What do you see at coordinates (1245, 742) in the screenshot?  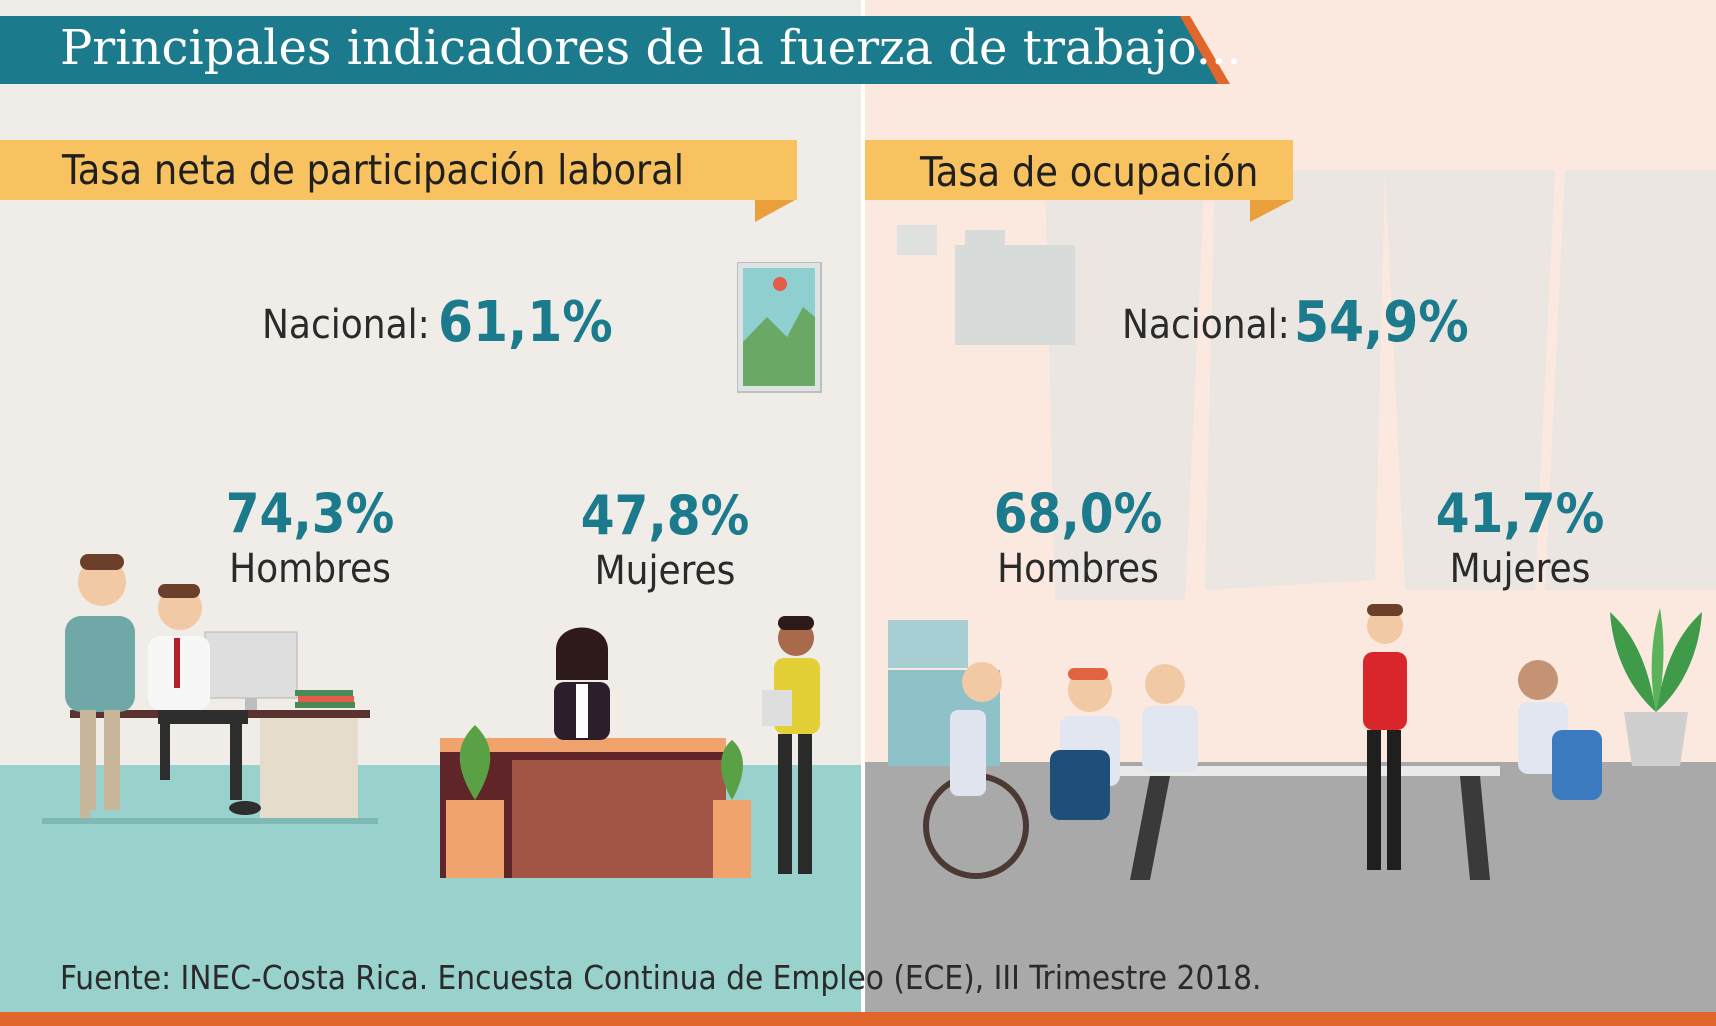 I see `meeting-illustration` at bounding box center [1245, 742].